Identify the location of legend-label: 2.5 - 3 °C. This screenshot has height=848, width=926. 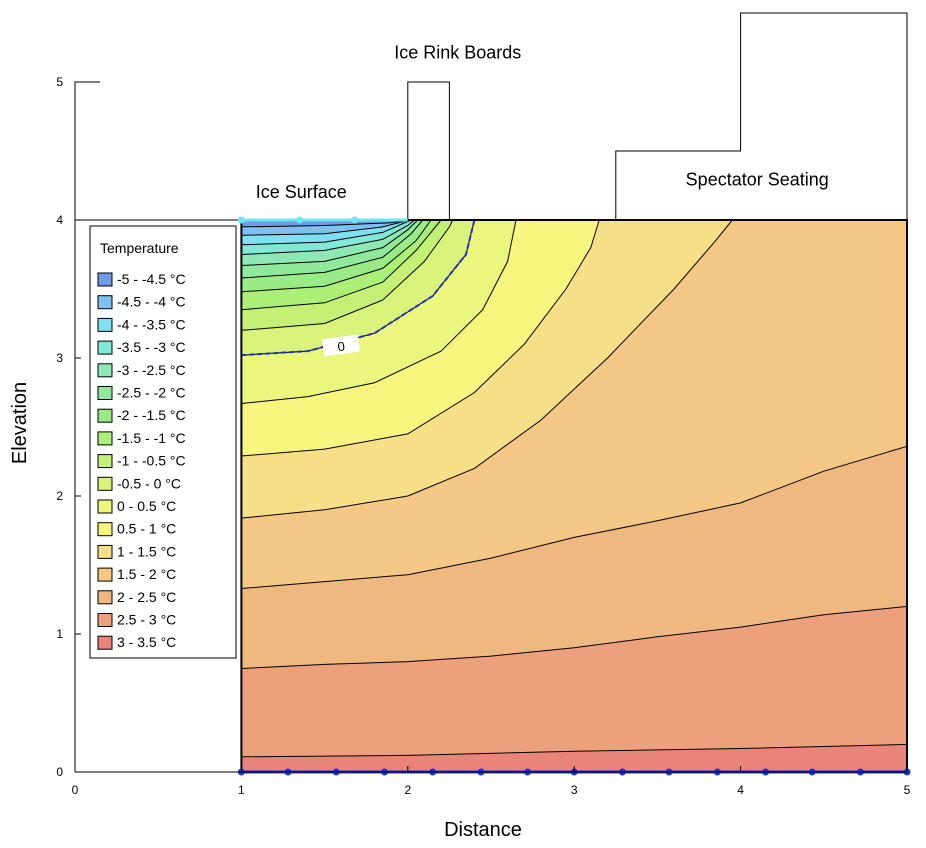
(146, 620).